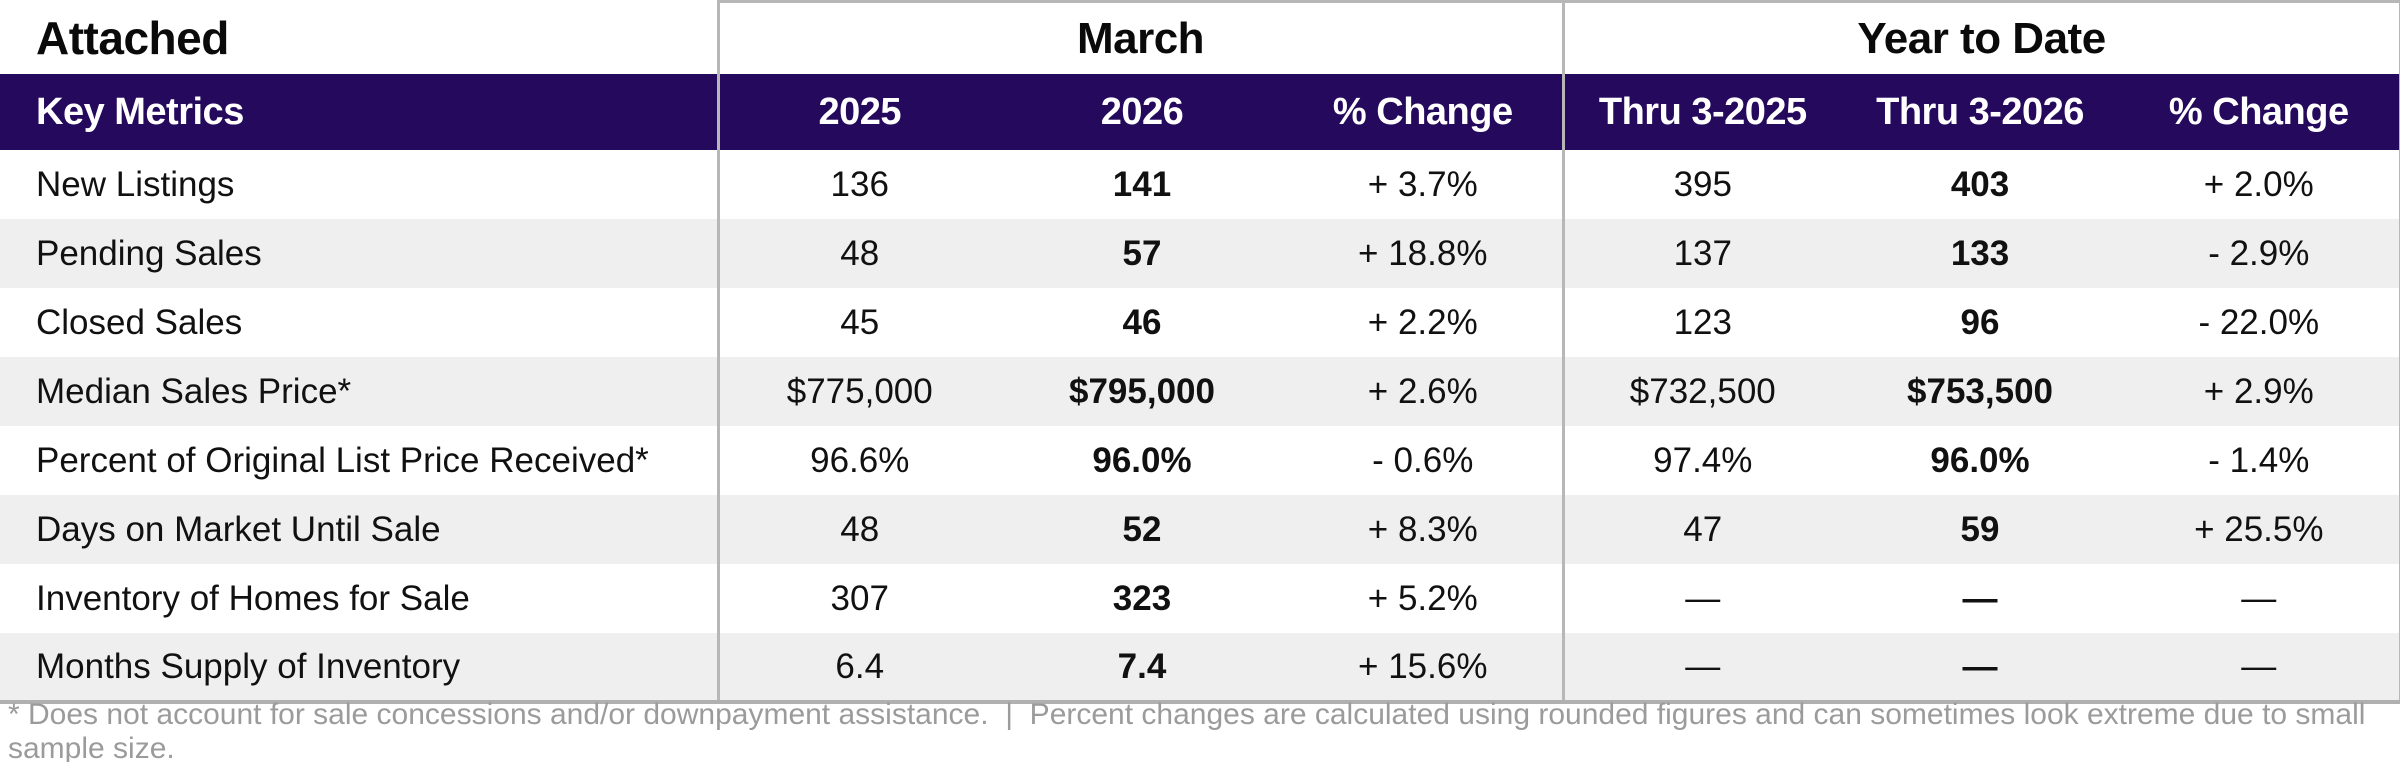 This screenshot has height=762, width=2400. I want to click on metric-label: Closed Sales, so click(139, 322).